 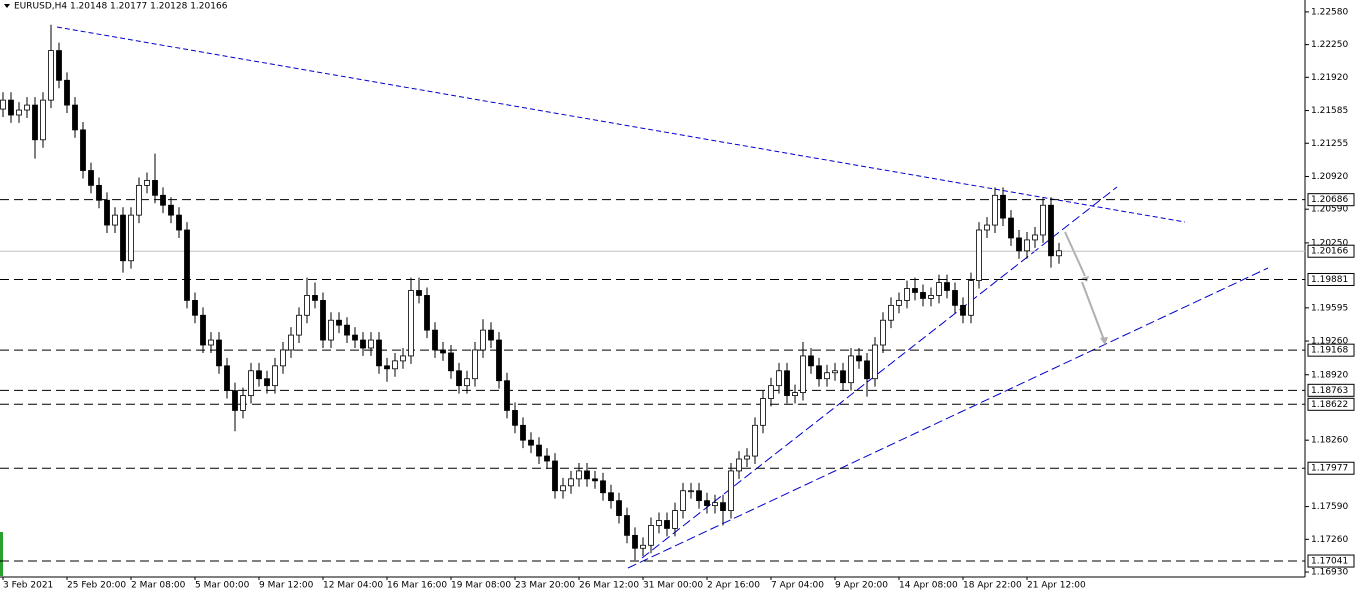 I want to click on y-tick-label: 1.20920, so click(x=1329, y=177).